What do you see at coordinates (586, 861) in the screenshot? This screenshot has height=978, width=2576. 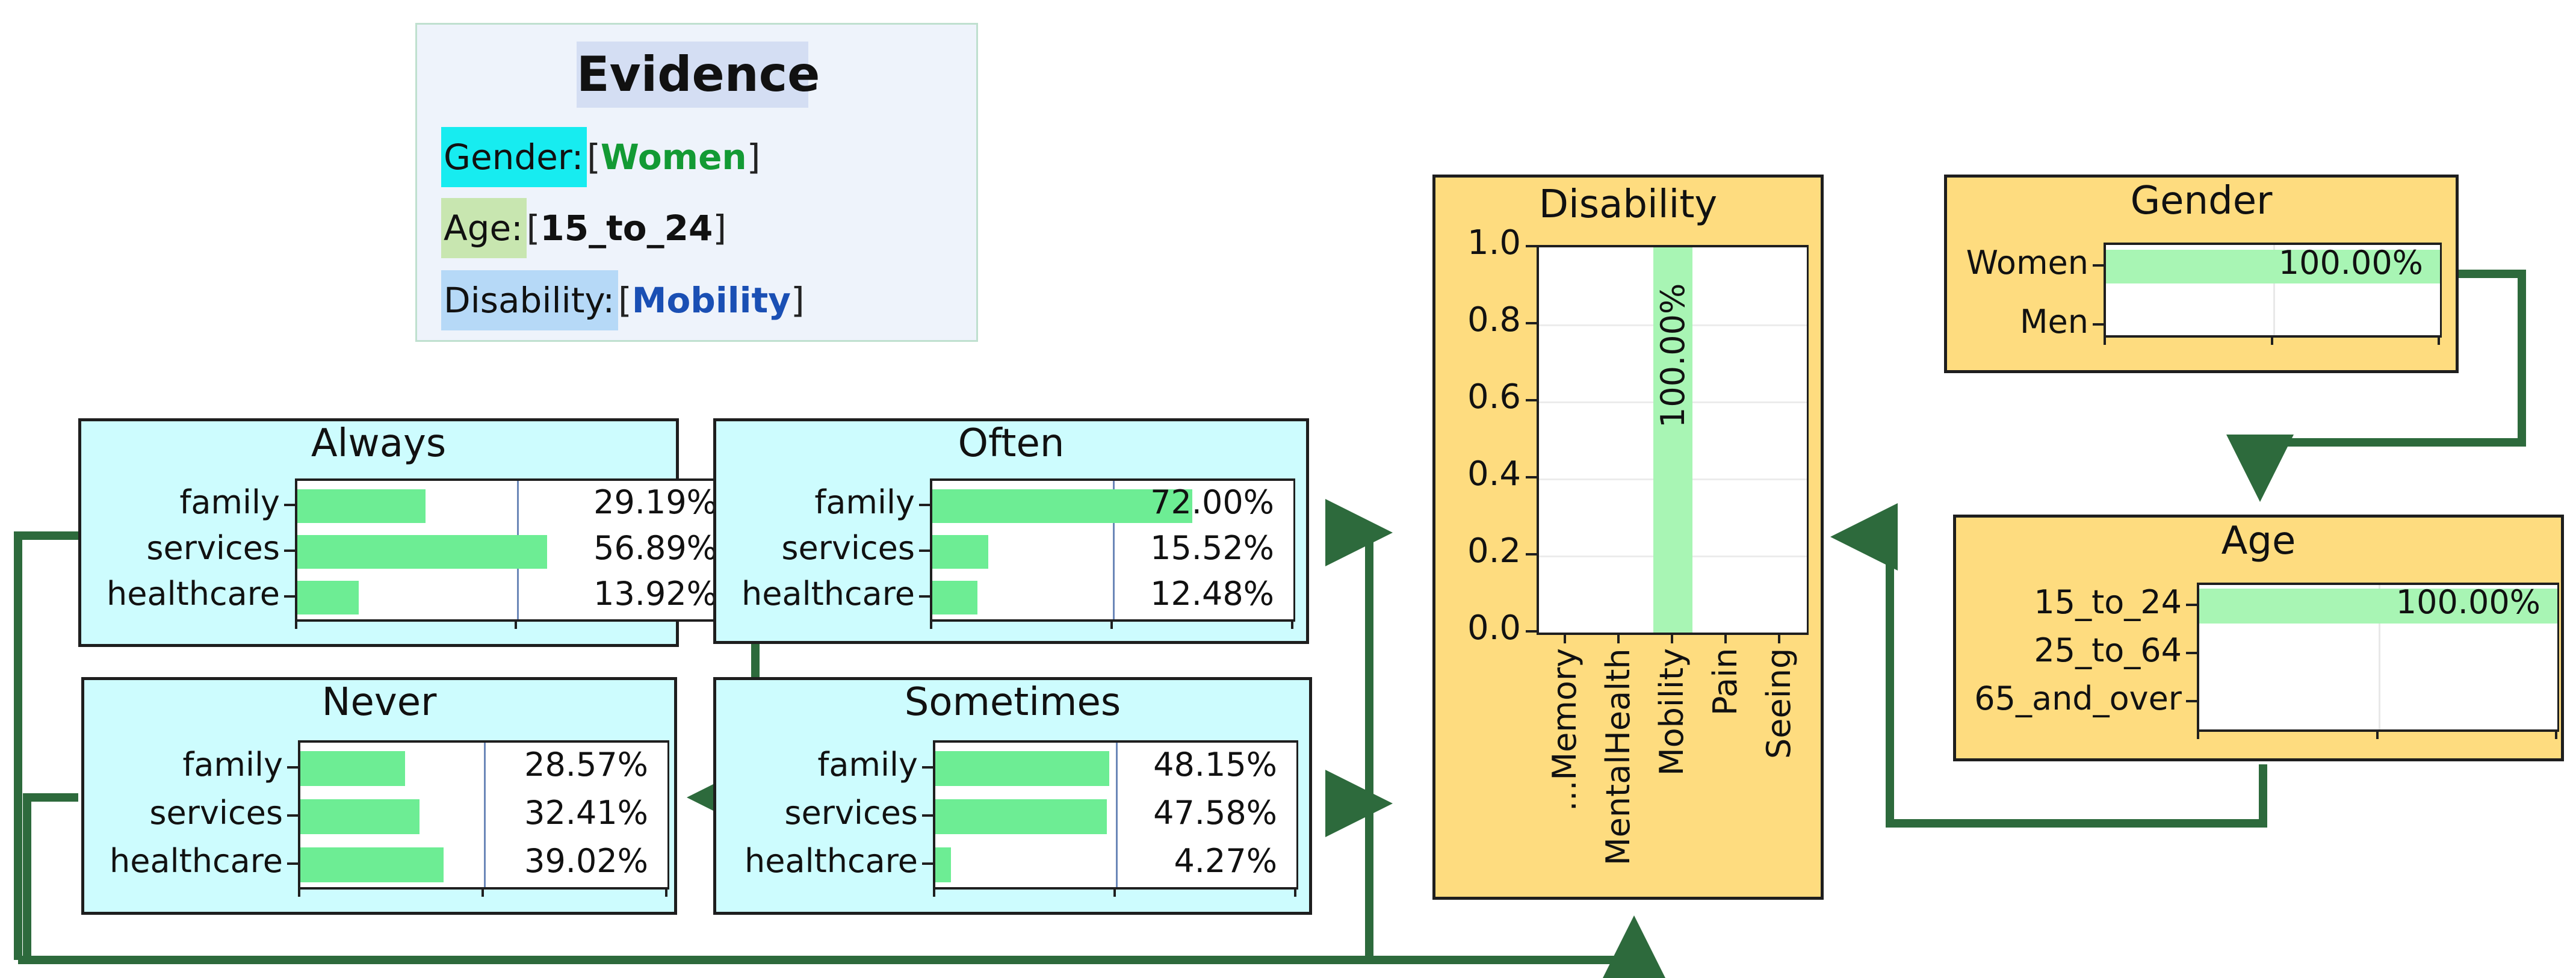 I see `row-percent: 39.02%` at bounding box center [586, 861].